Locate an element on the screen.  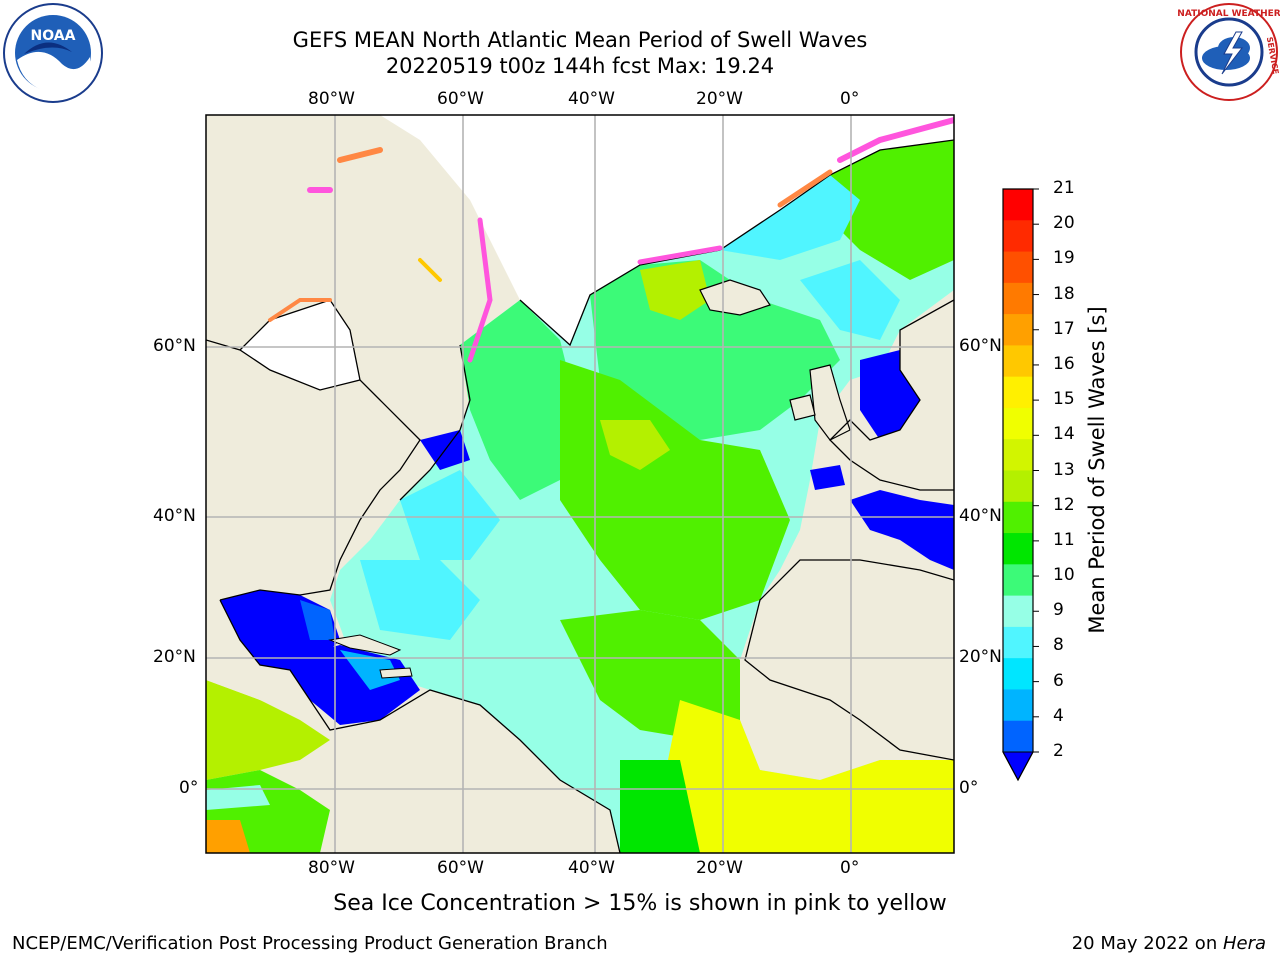
lat-label-right-40n: 40°N is located at coordinates (980, 516).